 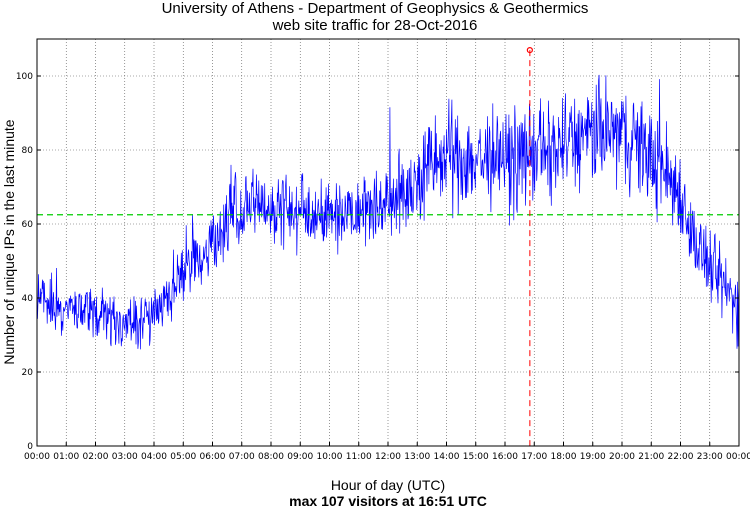 What do you see at coordinates (300, 457) in the screenshot?
I see `x-tick-label: 09:00` at bounding box center [300, 457].